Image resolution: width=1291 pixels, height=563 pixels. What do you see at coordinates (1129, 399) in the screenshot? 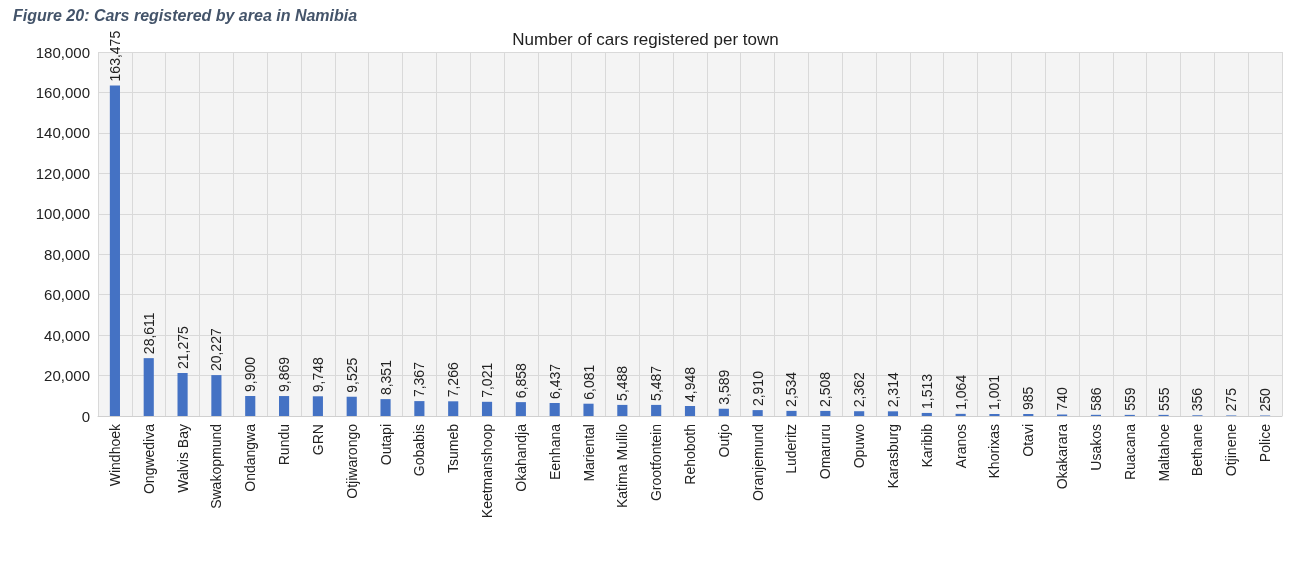
I see `data-label: 559` at bounding box center [1129, 399].